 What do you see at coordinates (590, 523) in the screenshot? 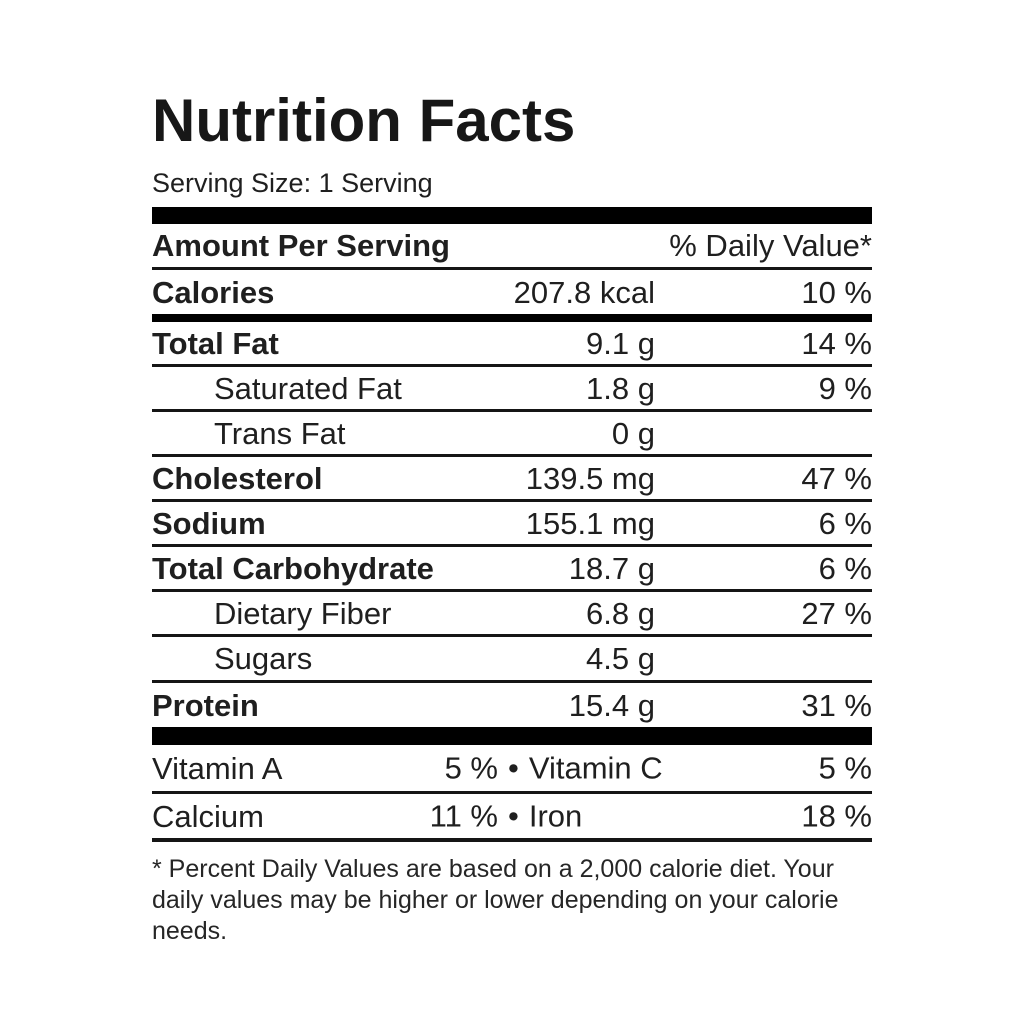
I see `nutrient-amount: 155.1 mg` at bounding box center [590, 523].